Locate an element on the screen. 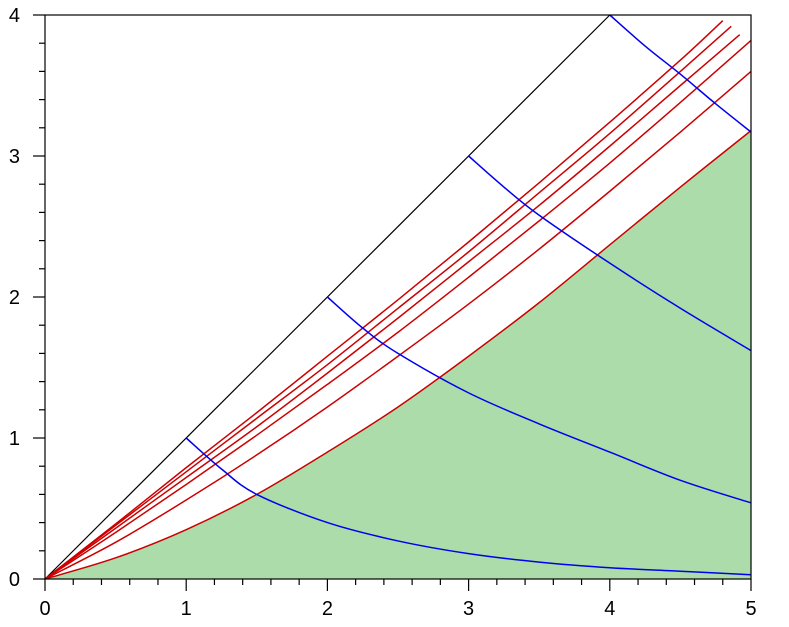  x-tick-label: 0 is located at coordinates (44, 609).